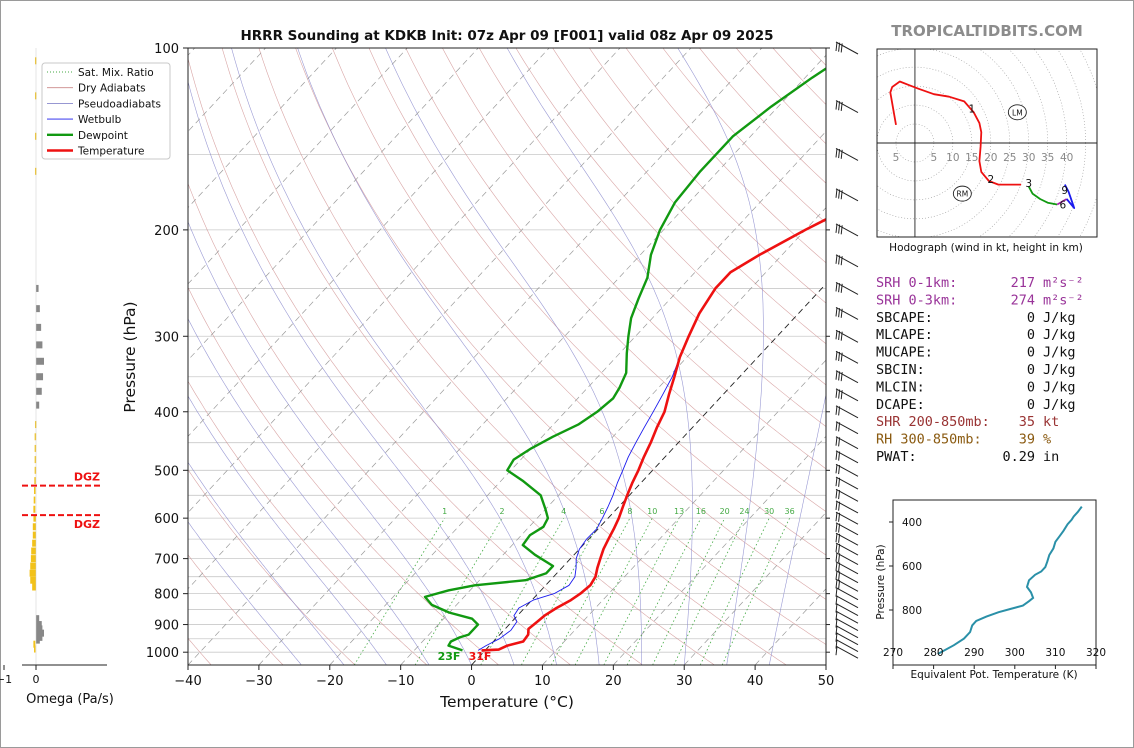 Image resolution: width=1134 pixels, height=748 pixels. Describe the element at coordinates (904, 353) in the screenshot. I see `index-label: MUCAPE:` at that location.